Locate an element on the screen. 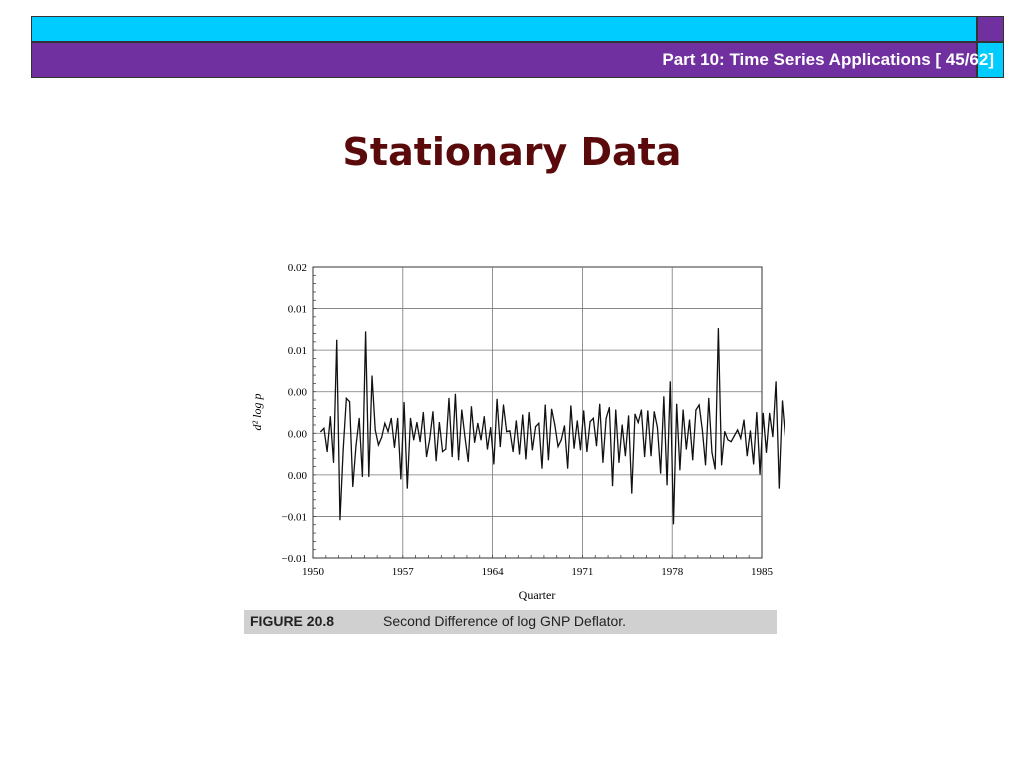 This screenshot has height=768, width=1024. figure-label: FIGURE 20.8 is located at coordinates (292, 621).